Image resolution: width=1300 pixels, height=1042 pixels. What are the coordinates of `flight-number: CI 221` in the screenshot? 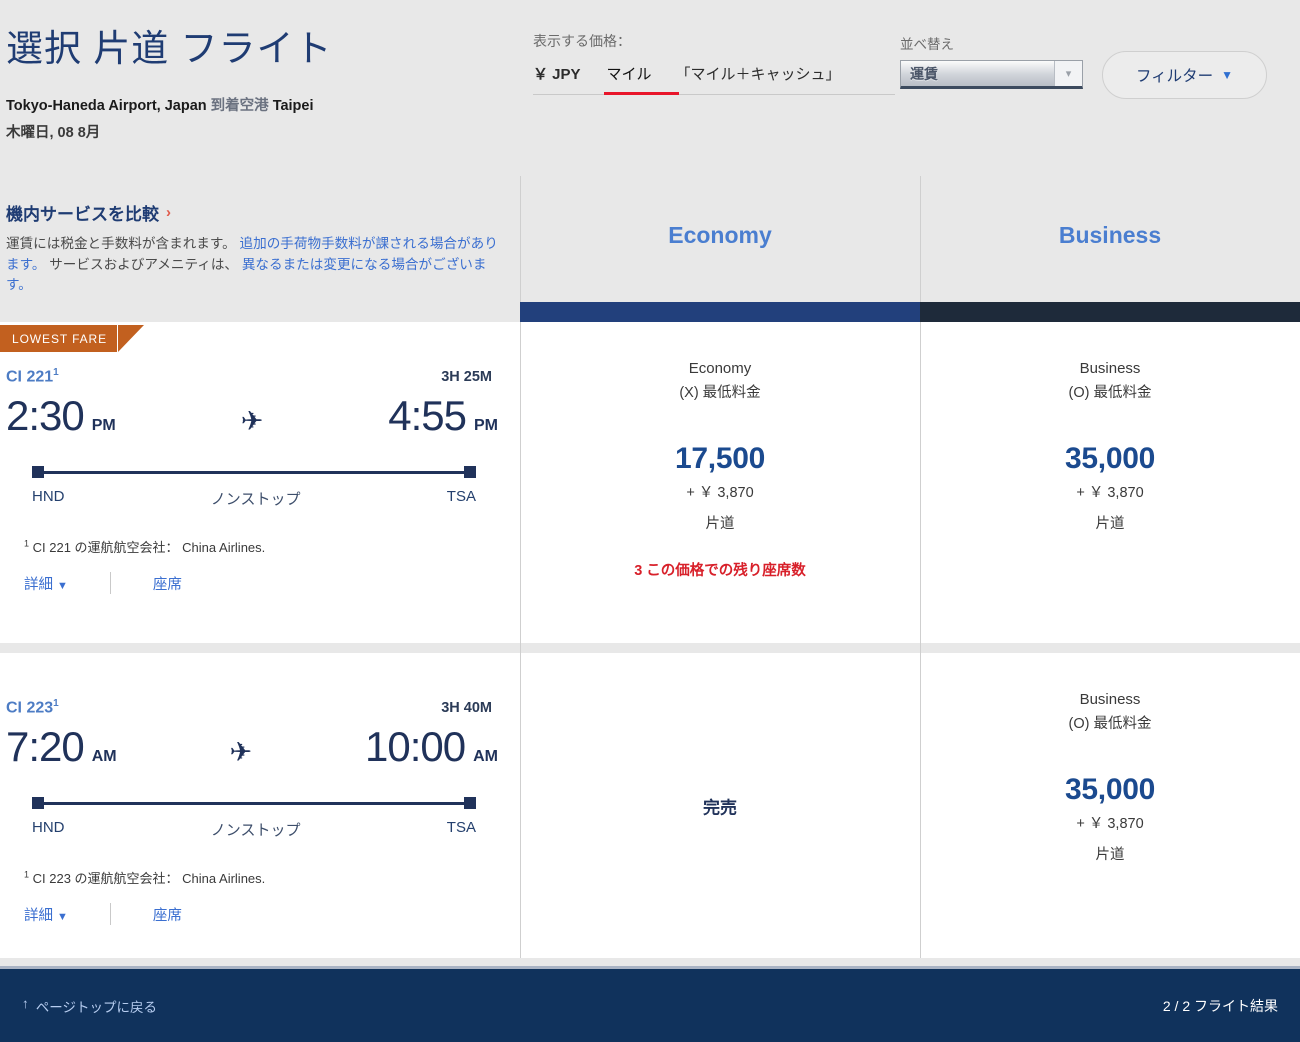 It's located at (30, 377).